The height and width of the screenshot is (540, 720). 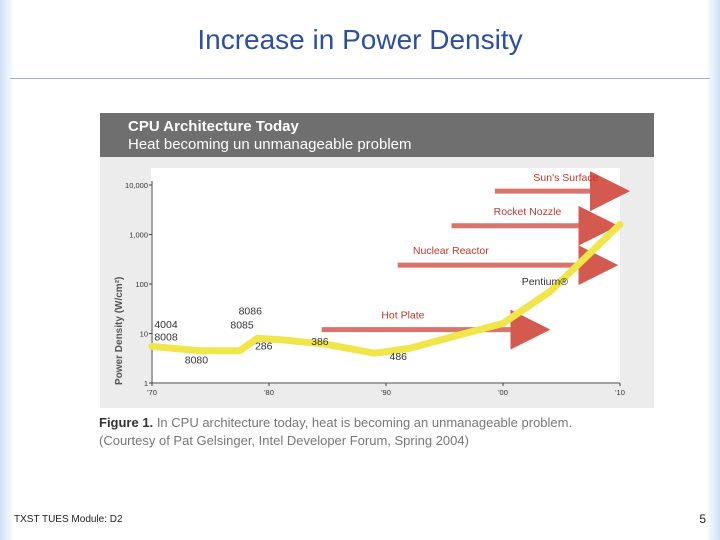 What do you see at coordinates (386, 392) in the screenshot?
I see `x-tick-label: '90` at bounding box center [386, 392].